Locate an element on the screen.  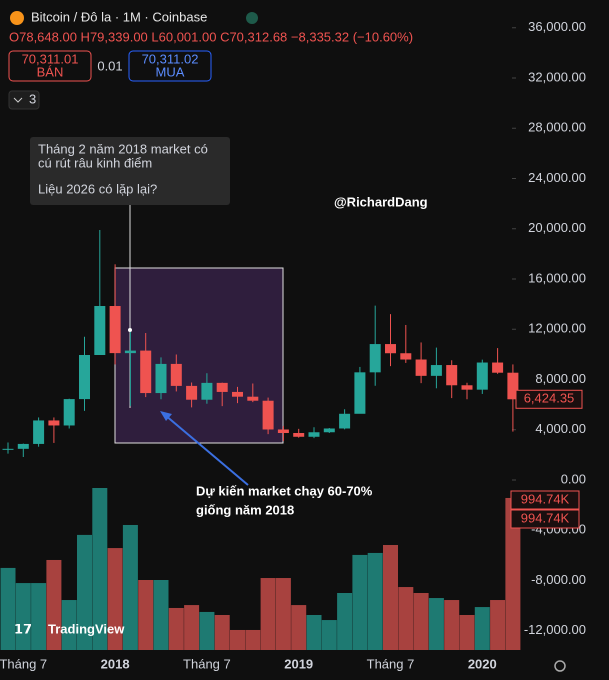
annotation-box is located at coordinates (130, 171).